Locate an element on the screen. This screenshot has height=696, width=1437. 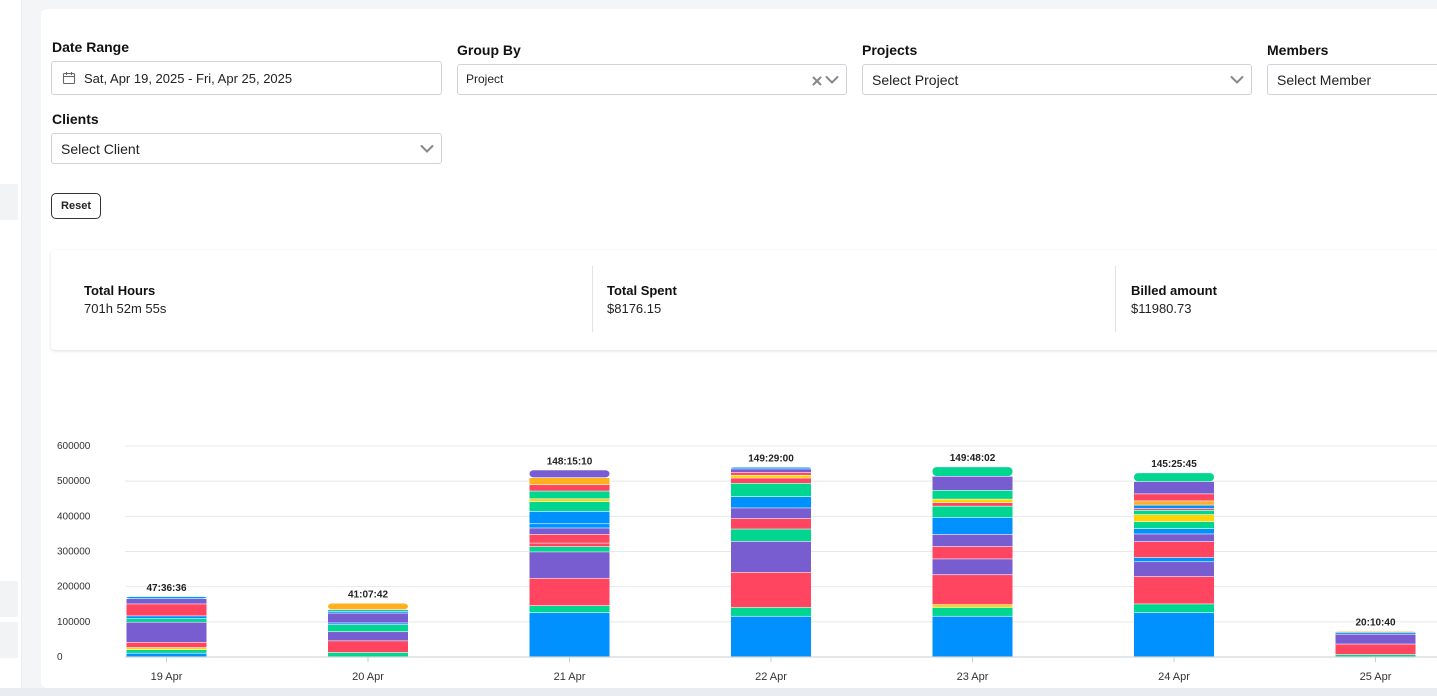
x-tick-label: 20 Apr is located at coordinates (368, 677).